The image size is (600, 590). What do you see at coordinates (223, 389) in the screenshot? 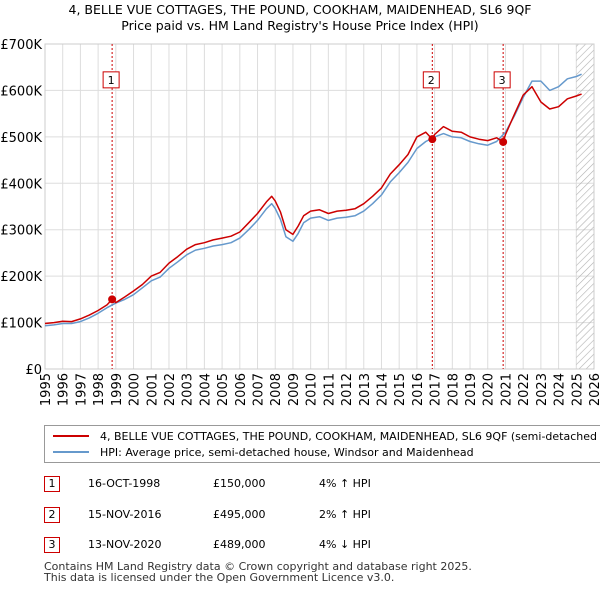
I see `x-tick-label: 2005` at bounding box center [223, 389].